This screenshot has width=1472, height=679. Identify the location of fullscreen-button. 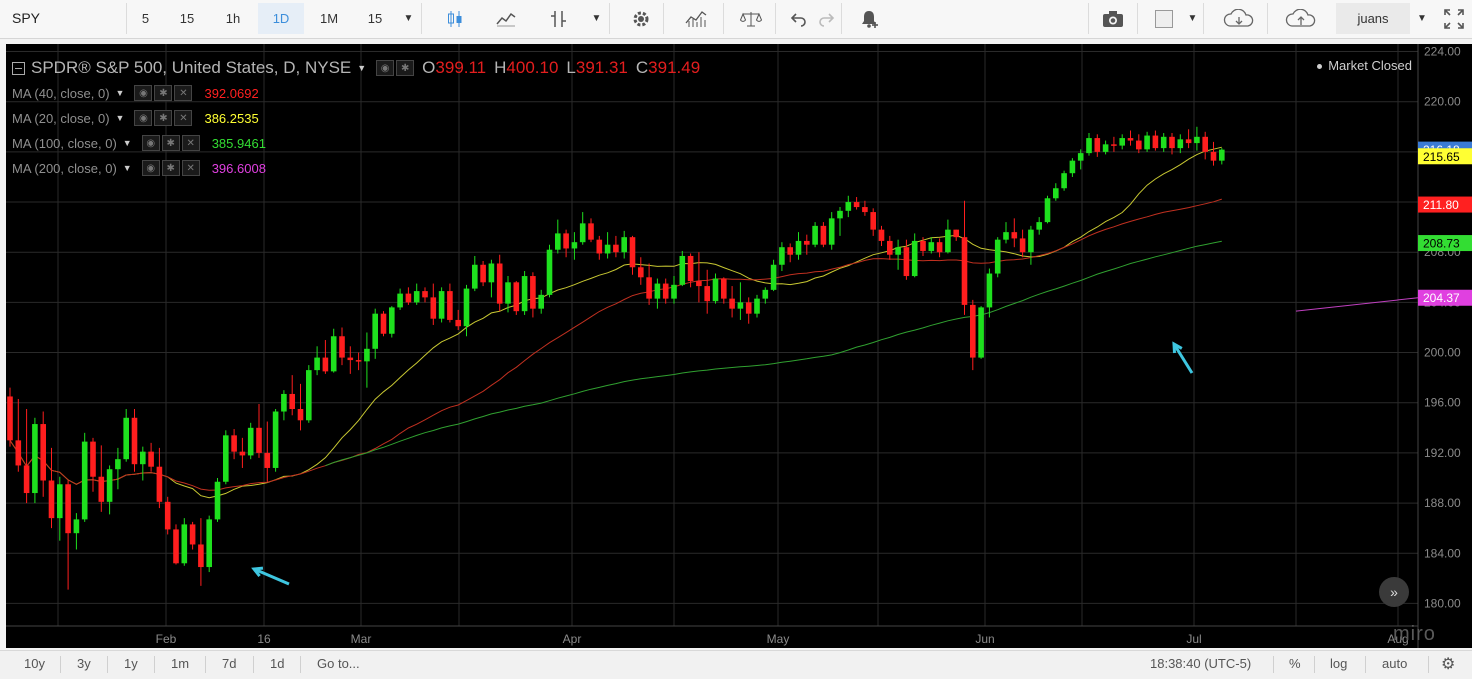
(1454, 18).